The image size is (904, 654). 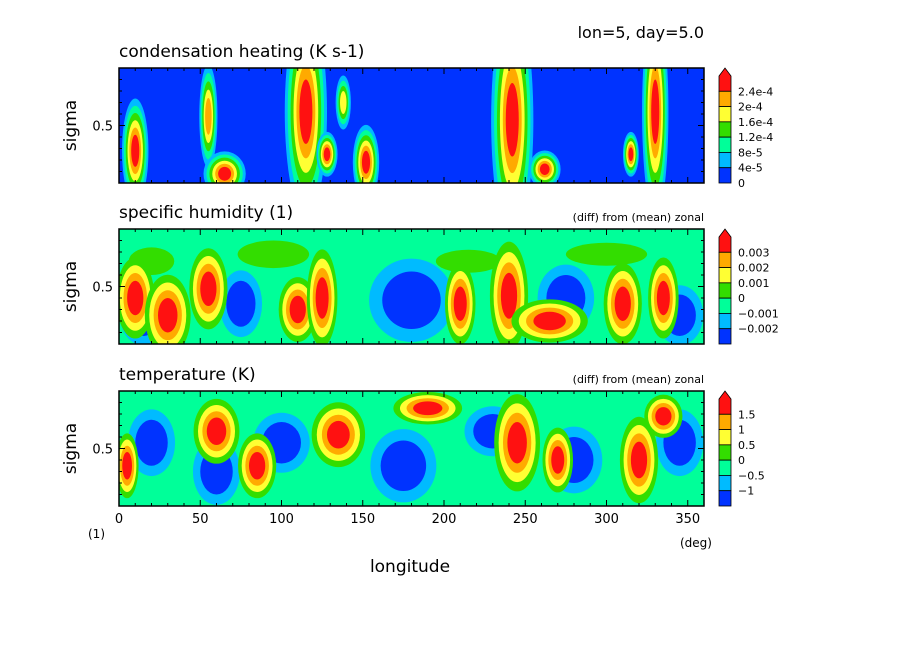 What do you see at coordinates (410, 567) in the screenshot?
I see `x-axis-label: longitude` at bounding box center [410, 567].